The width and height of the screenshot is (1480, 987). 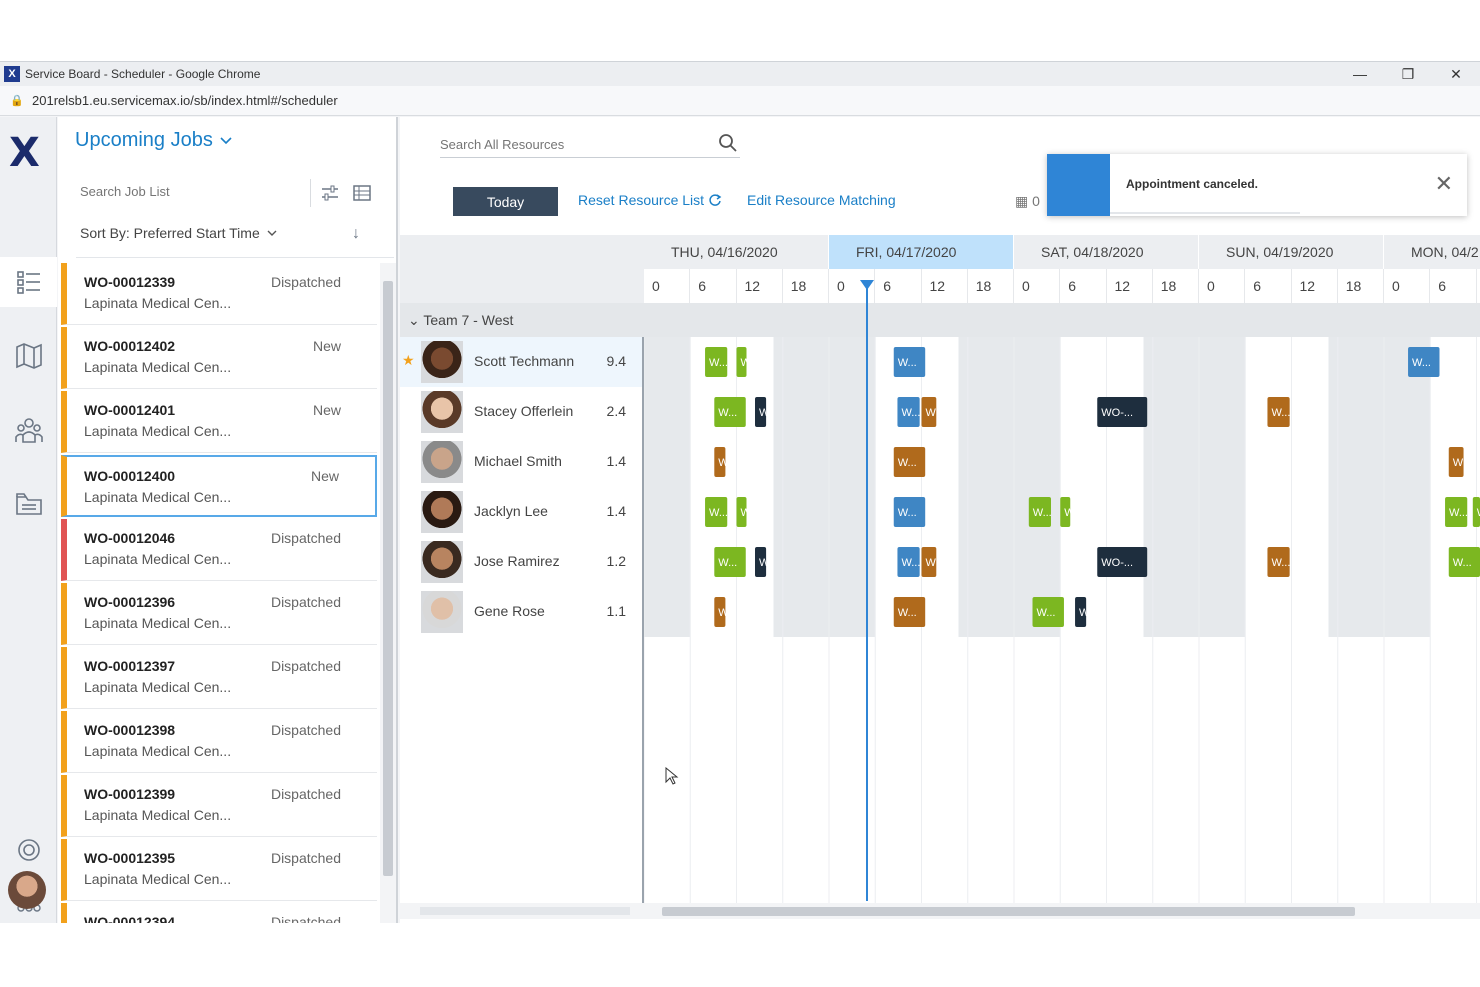 What do you see at coordinates (154, 140) in the screenshot?
I see `job-list-title: Upcoming Jobs` at bounding box center [154, 140].